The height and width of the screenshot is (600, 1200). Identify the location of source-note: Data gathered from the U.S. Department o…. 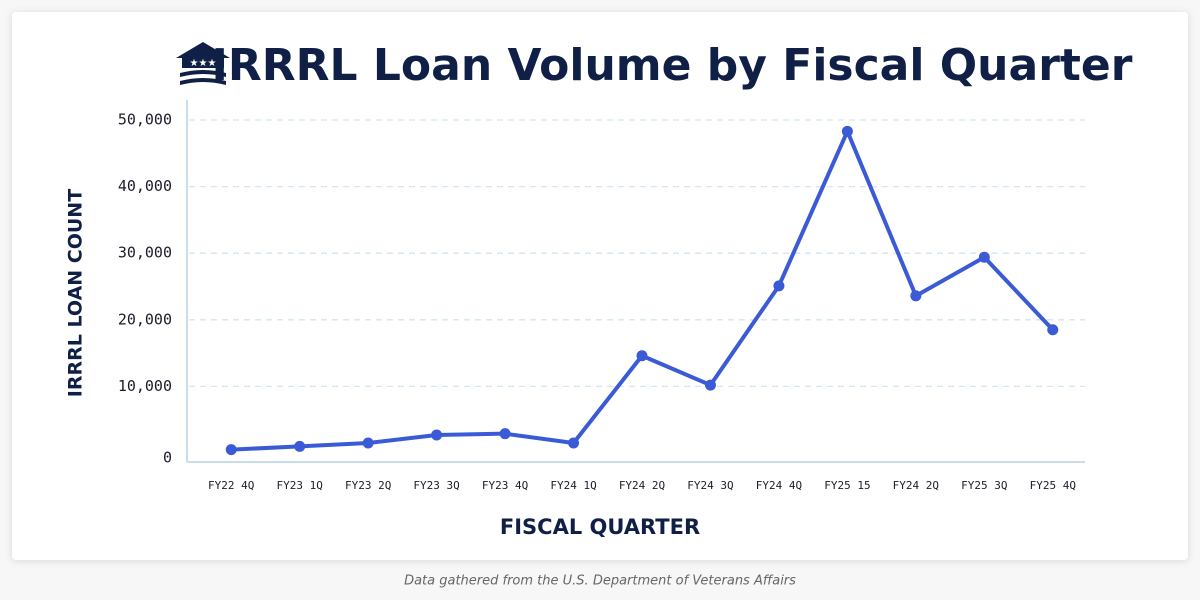
(600, 581).